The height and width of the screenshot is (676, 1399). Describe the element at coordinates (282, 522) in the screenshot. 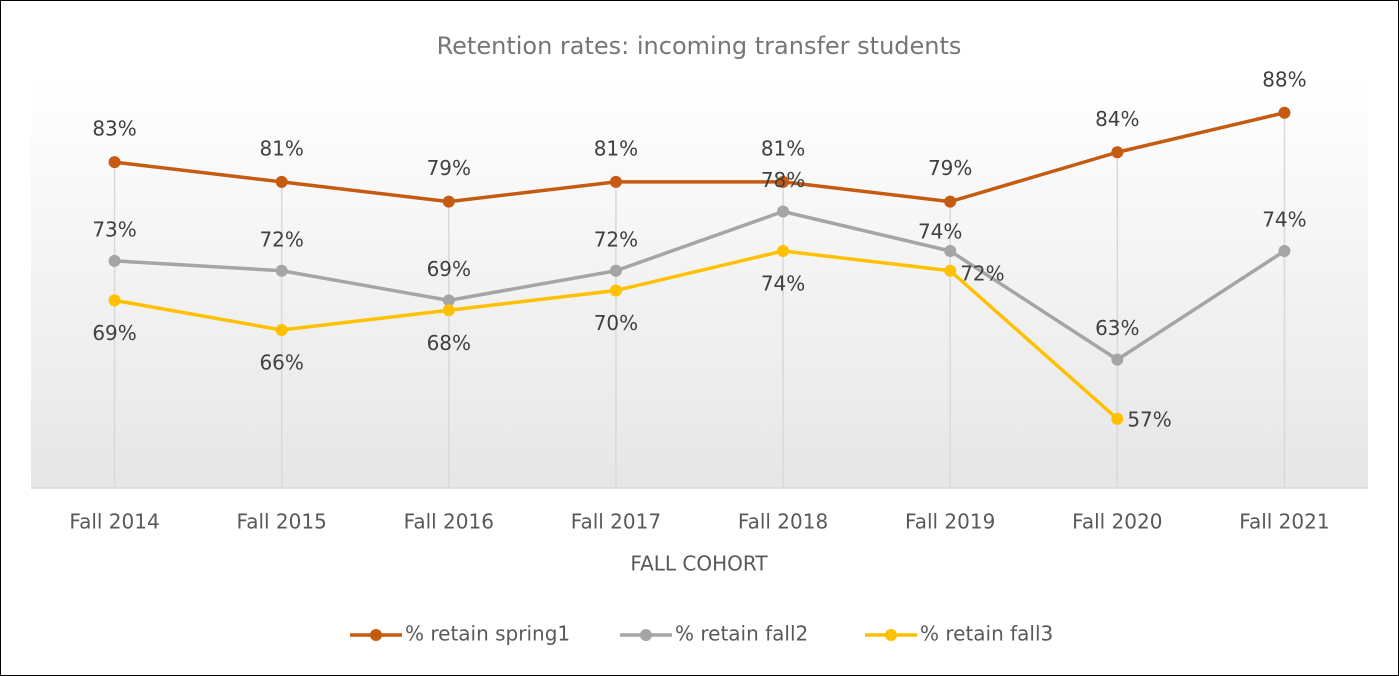

I see `x-tick-label: Fall 2015` at that location.